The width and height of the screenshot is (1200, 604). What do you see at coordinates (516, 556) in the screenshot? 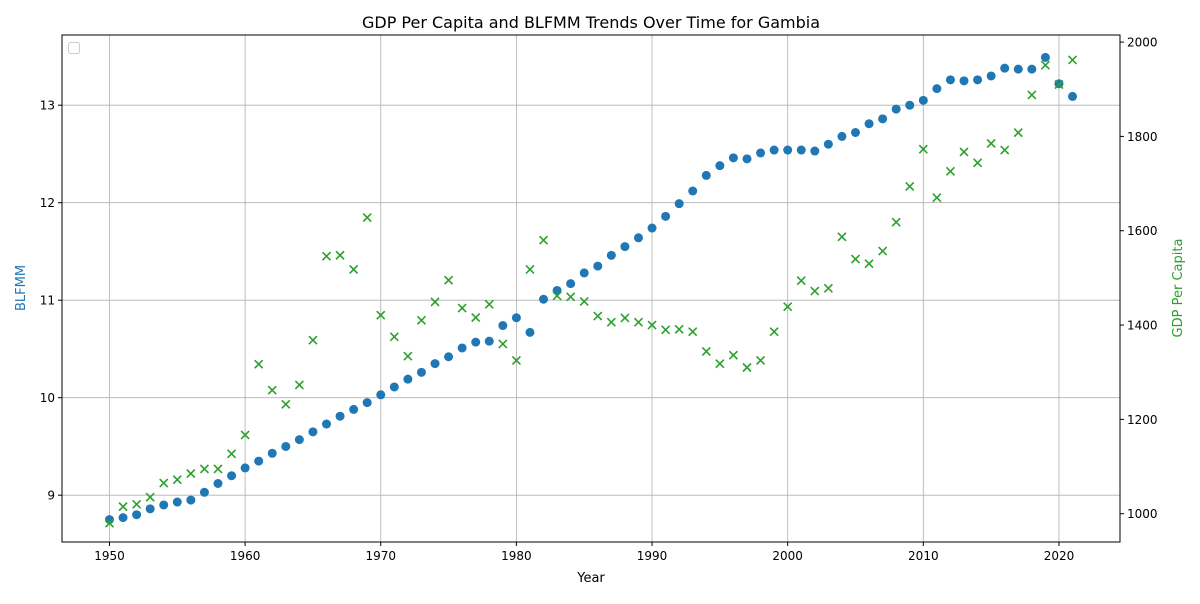
I see `x-tick-label: 1980` at bounding box center [516, 556].